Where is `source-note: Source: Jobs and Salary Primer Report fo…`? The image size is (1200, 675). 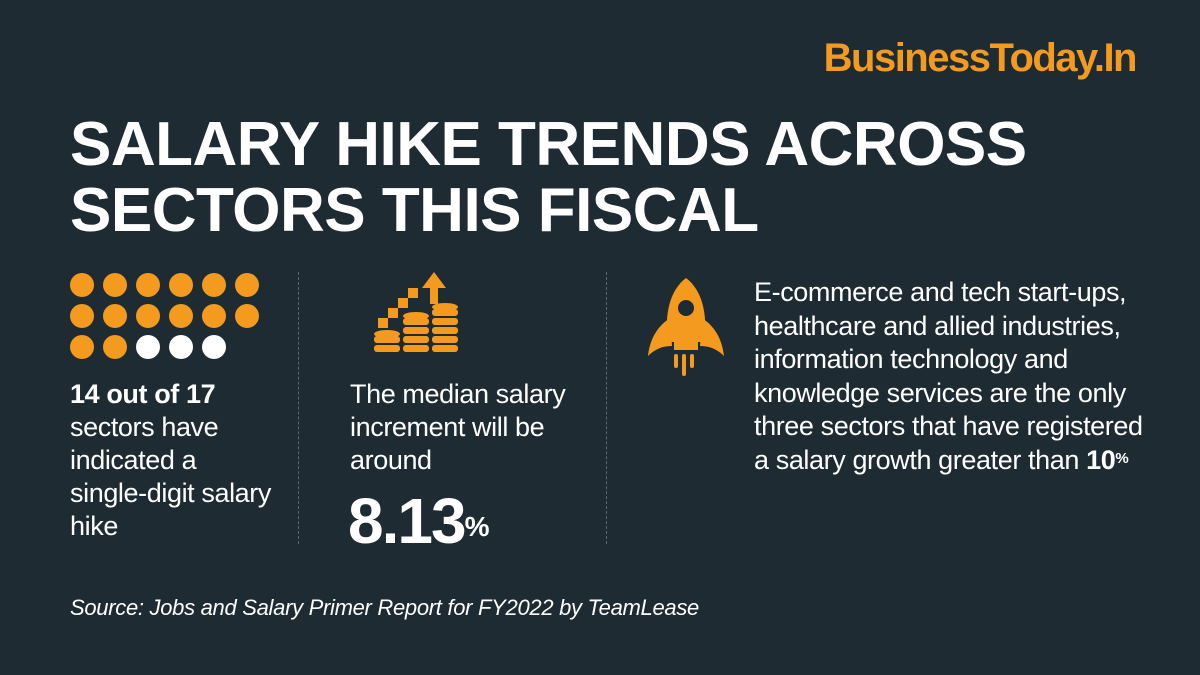
source-note: Source: Jobs and Salary Primer Report fo… is located at coordinates (384, 607).